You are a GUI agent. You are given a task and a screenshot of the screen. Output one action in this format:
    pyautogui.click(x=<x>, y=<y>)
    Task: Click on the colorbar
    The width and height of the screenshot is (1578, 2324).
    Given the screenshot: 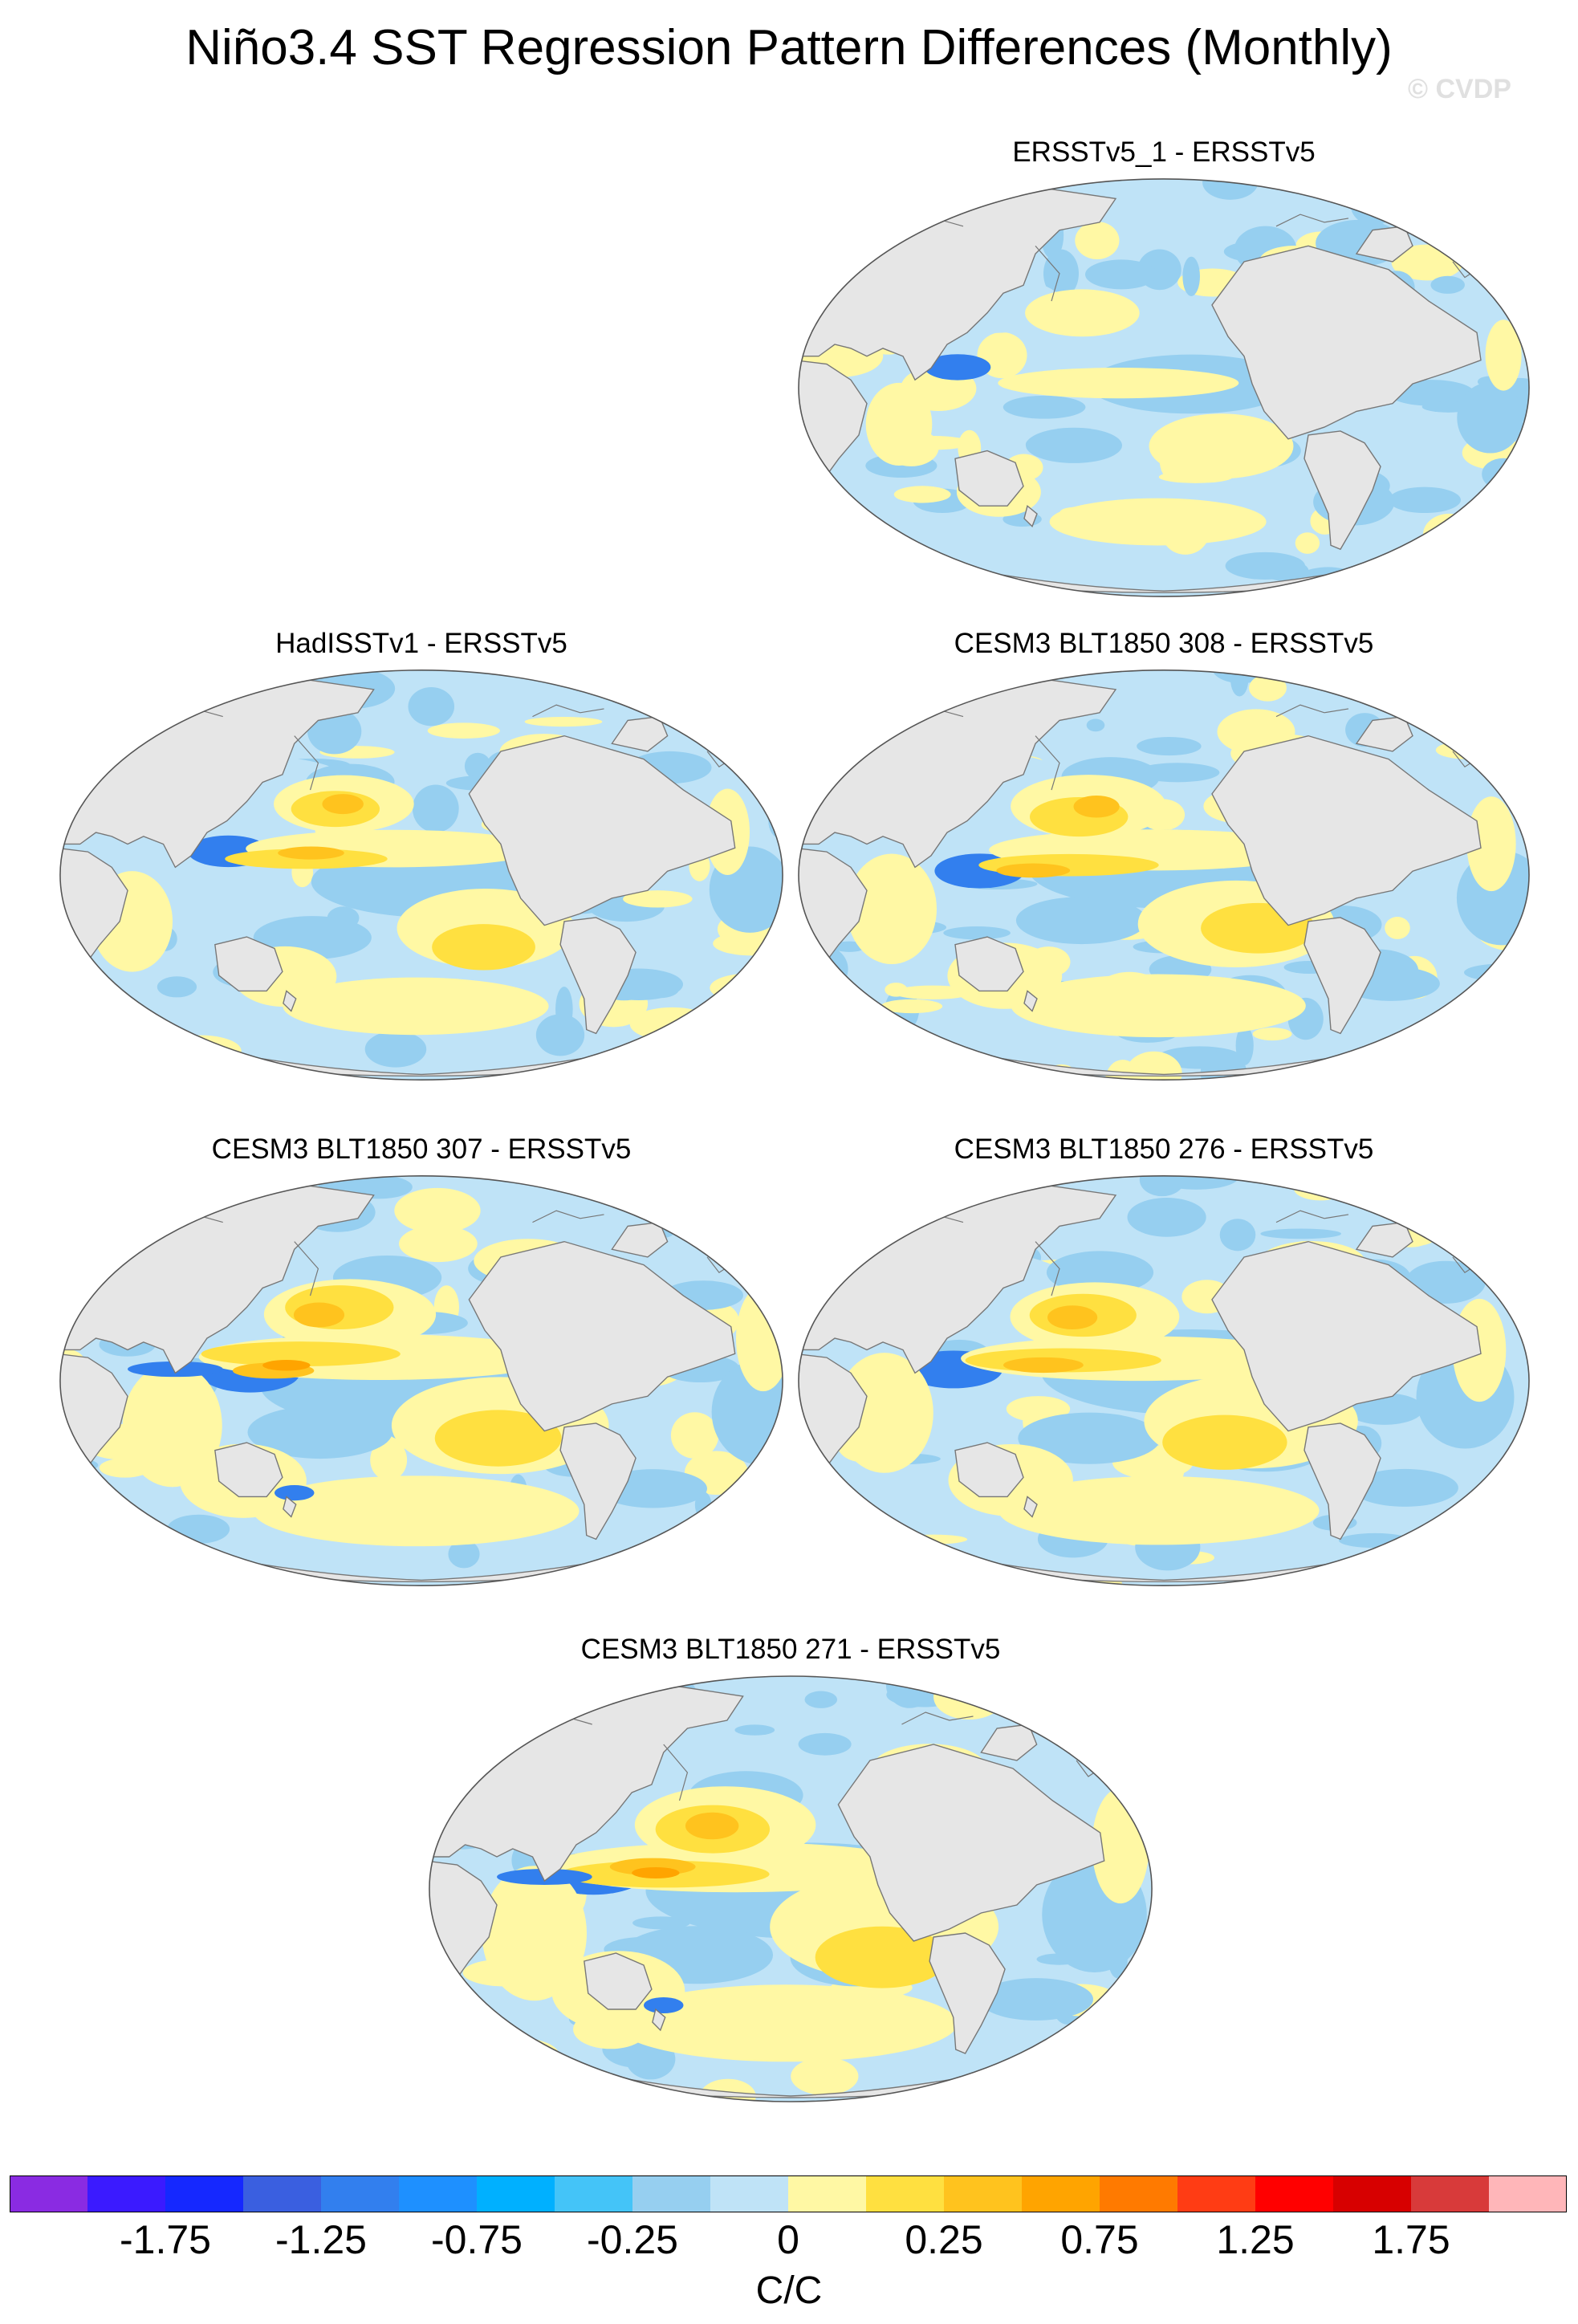 What is the action you would take?
    pyautogui.click(x=788, y=2193)
    